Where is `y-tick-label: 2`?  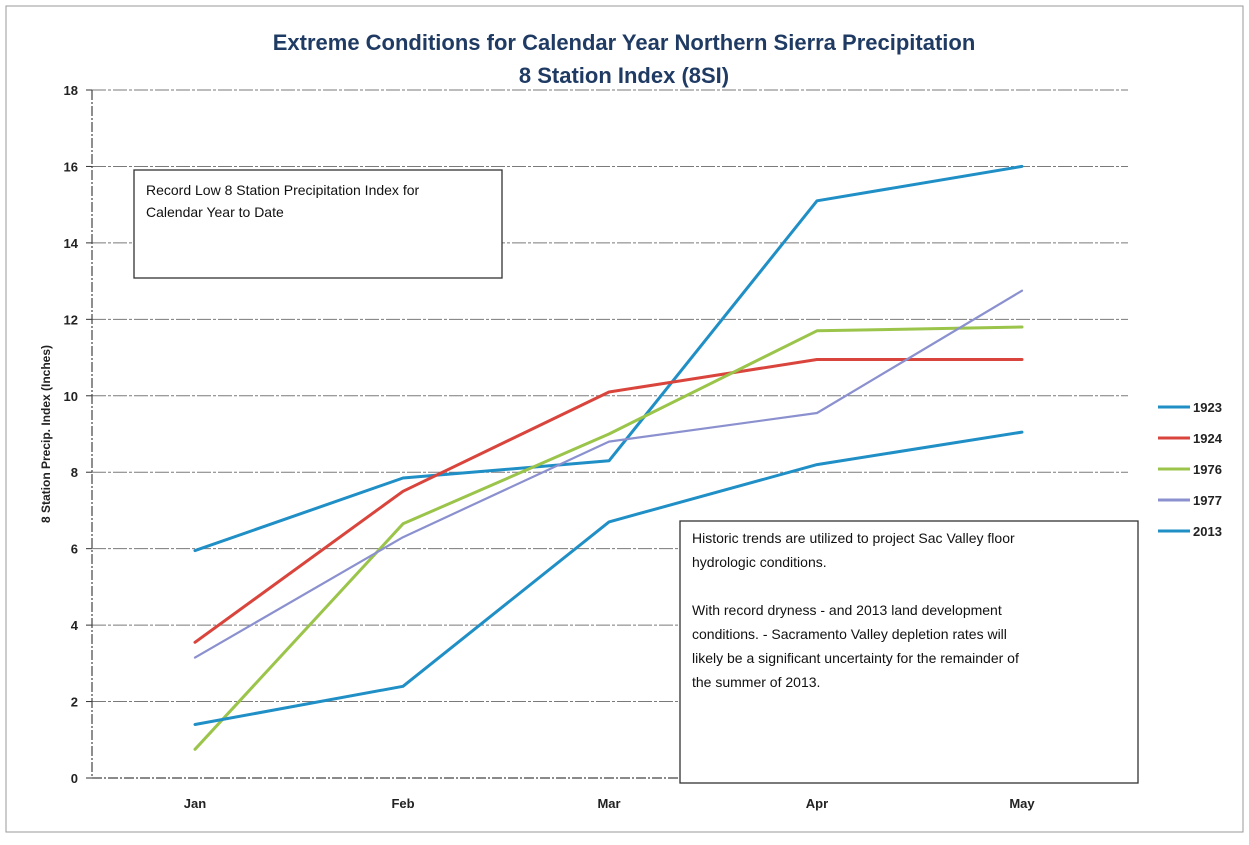
y-tick-label: 2 is located at coordinates (74, 702).